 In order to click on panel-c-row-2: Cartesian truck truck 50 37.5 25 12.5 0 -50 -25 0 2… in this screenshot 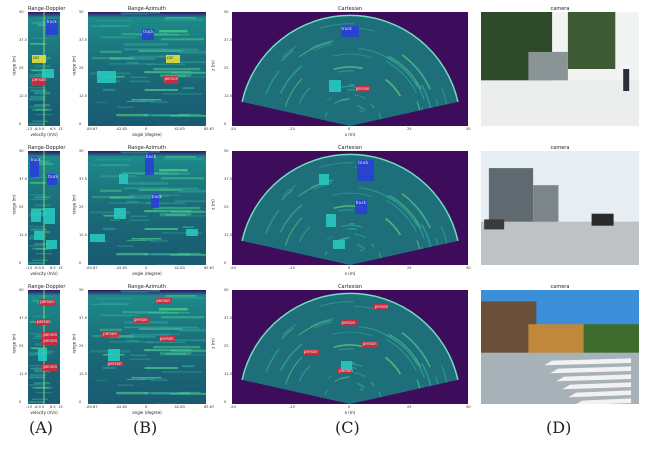, I will do `click(341, 215)`.